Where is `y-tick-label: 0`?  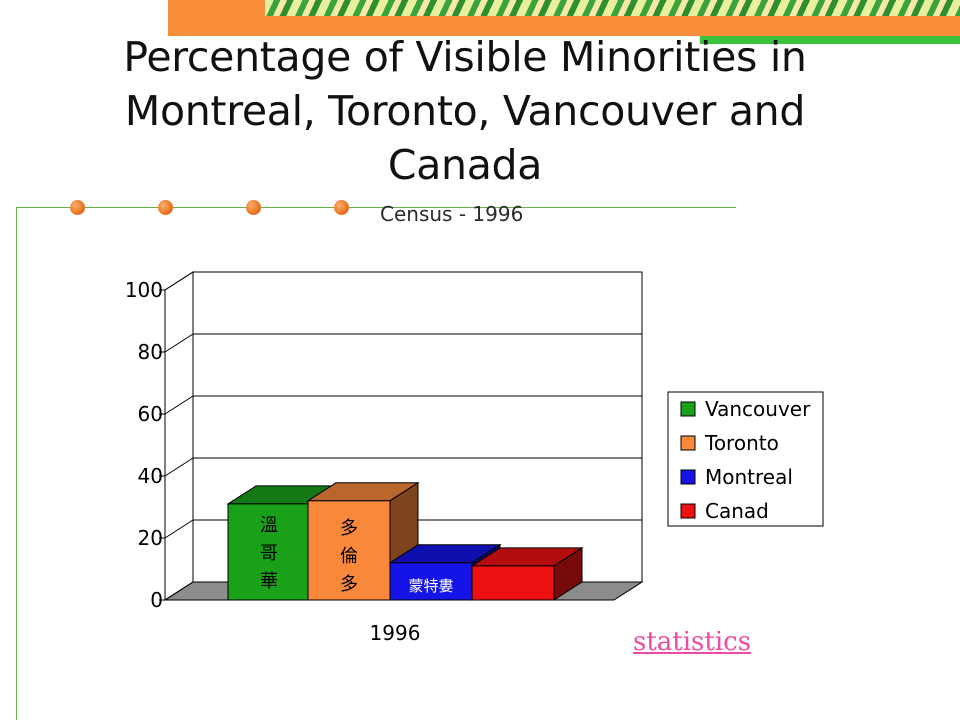 y-tick-label: 0 is located at coordinates (156, 600).